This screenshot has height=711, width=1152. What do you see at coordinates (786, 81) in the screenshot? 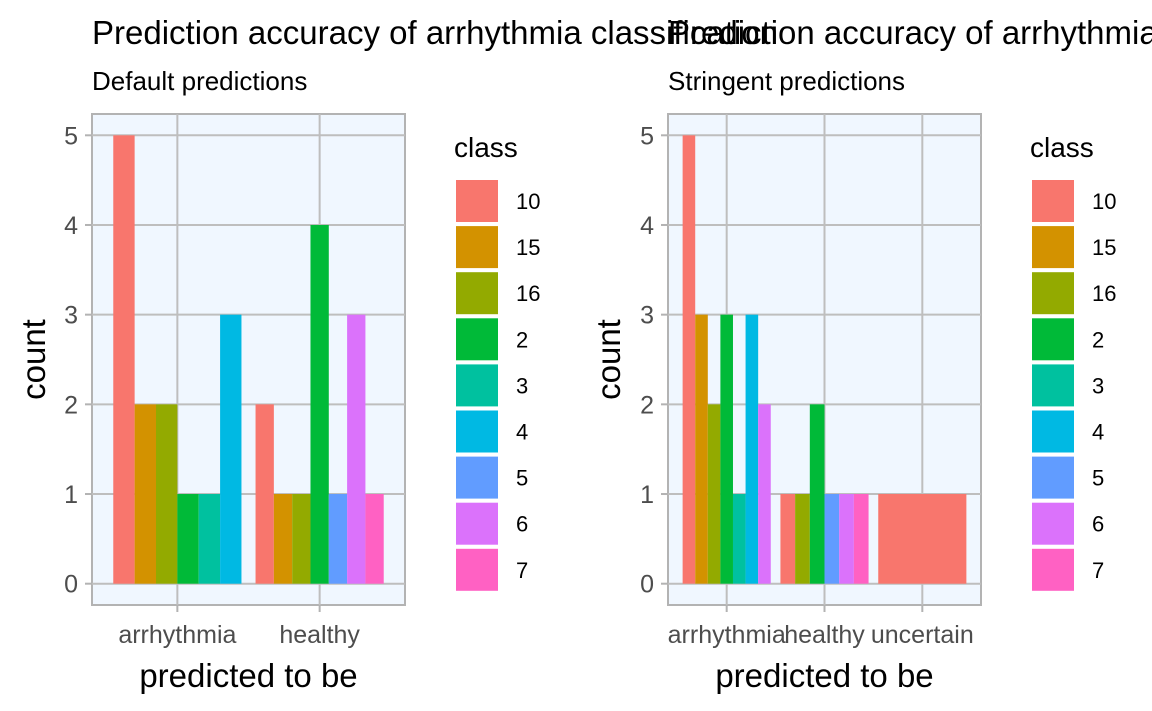
I see `chart-subtitle: Stringent predictions` at bounding box center [786, 81].